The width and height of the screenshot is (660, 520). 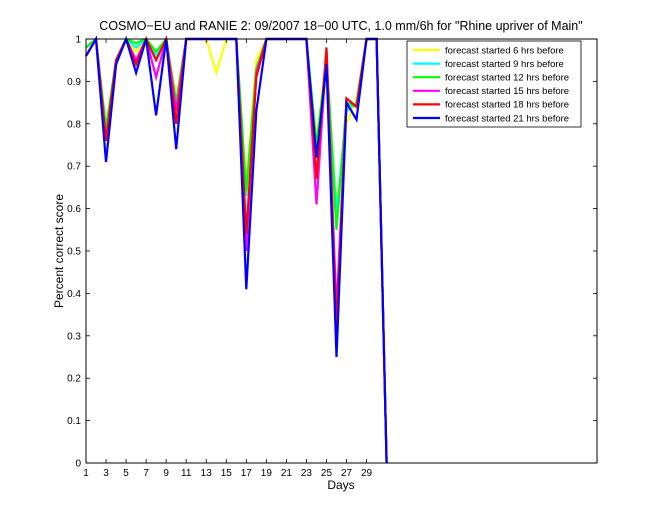 I want to click on x-tick-label: 1, so click(x=86, y=473).